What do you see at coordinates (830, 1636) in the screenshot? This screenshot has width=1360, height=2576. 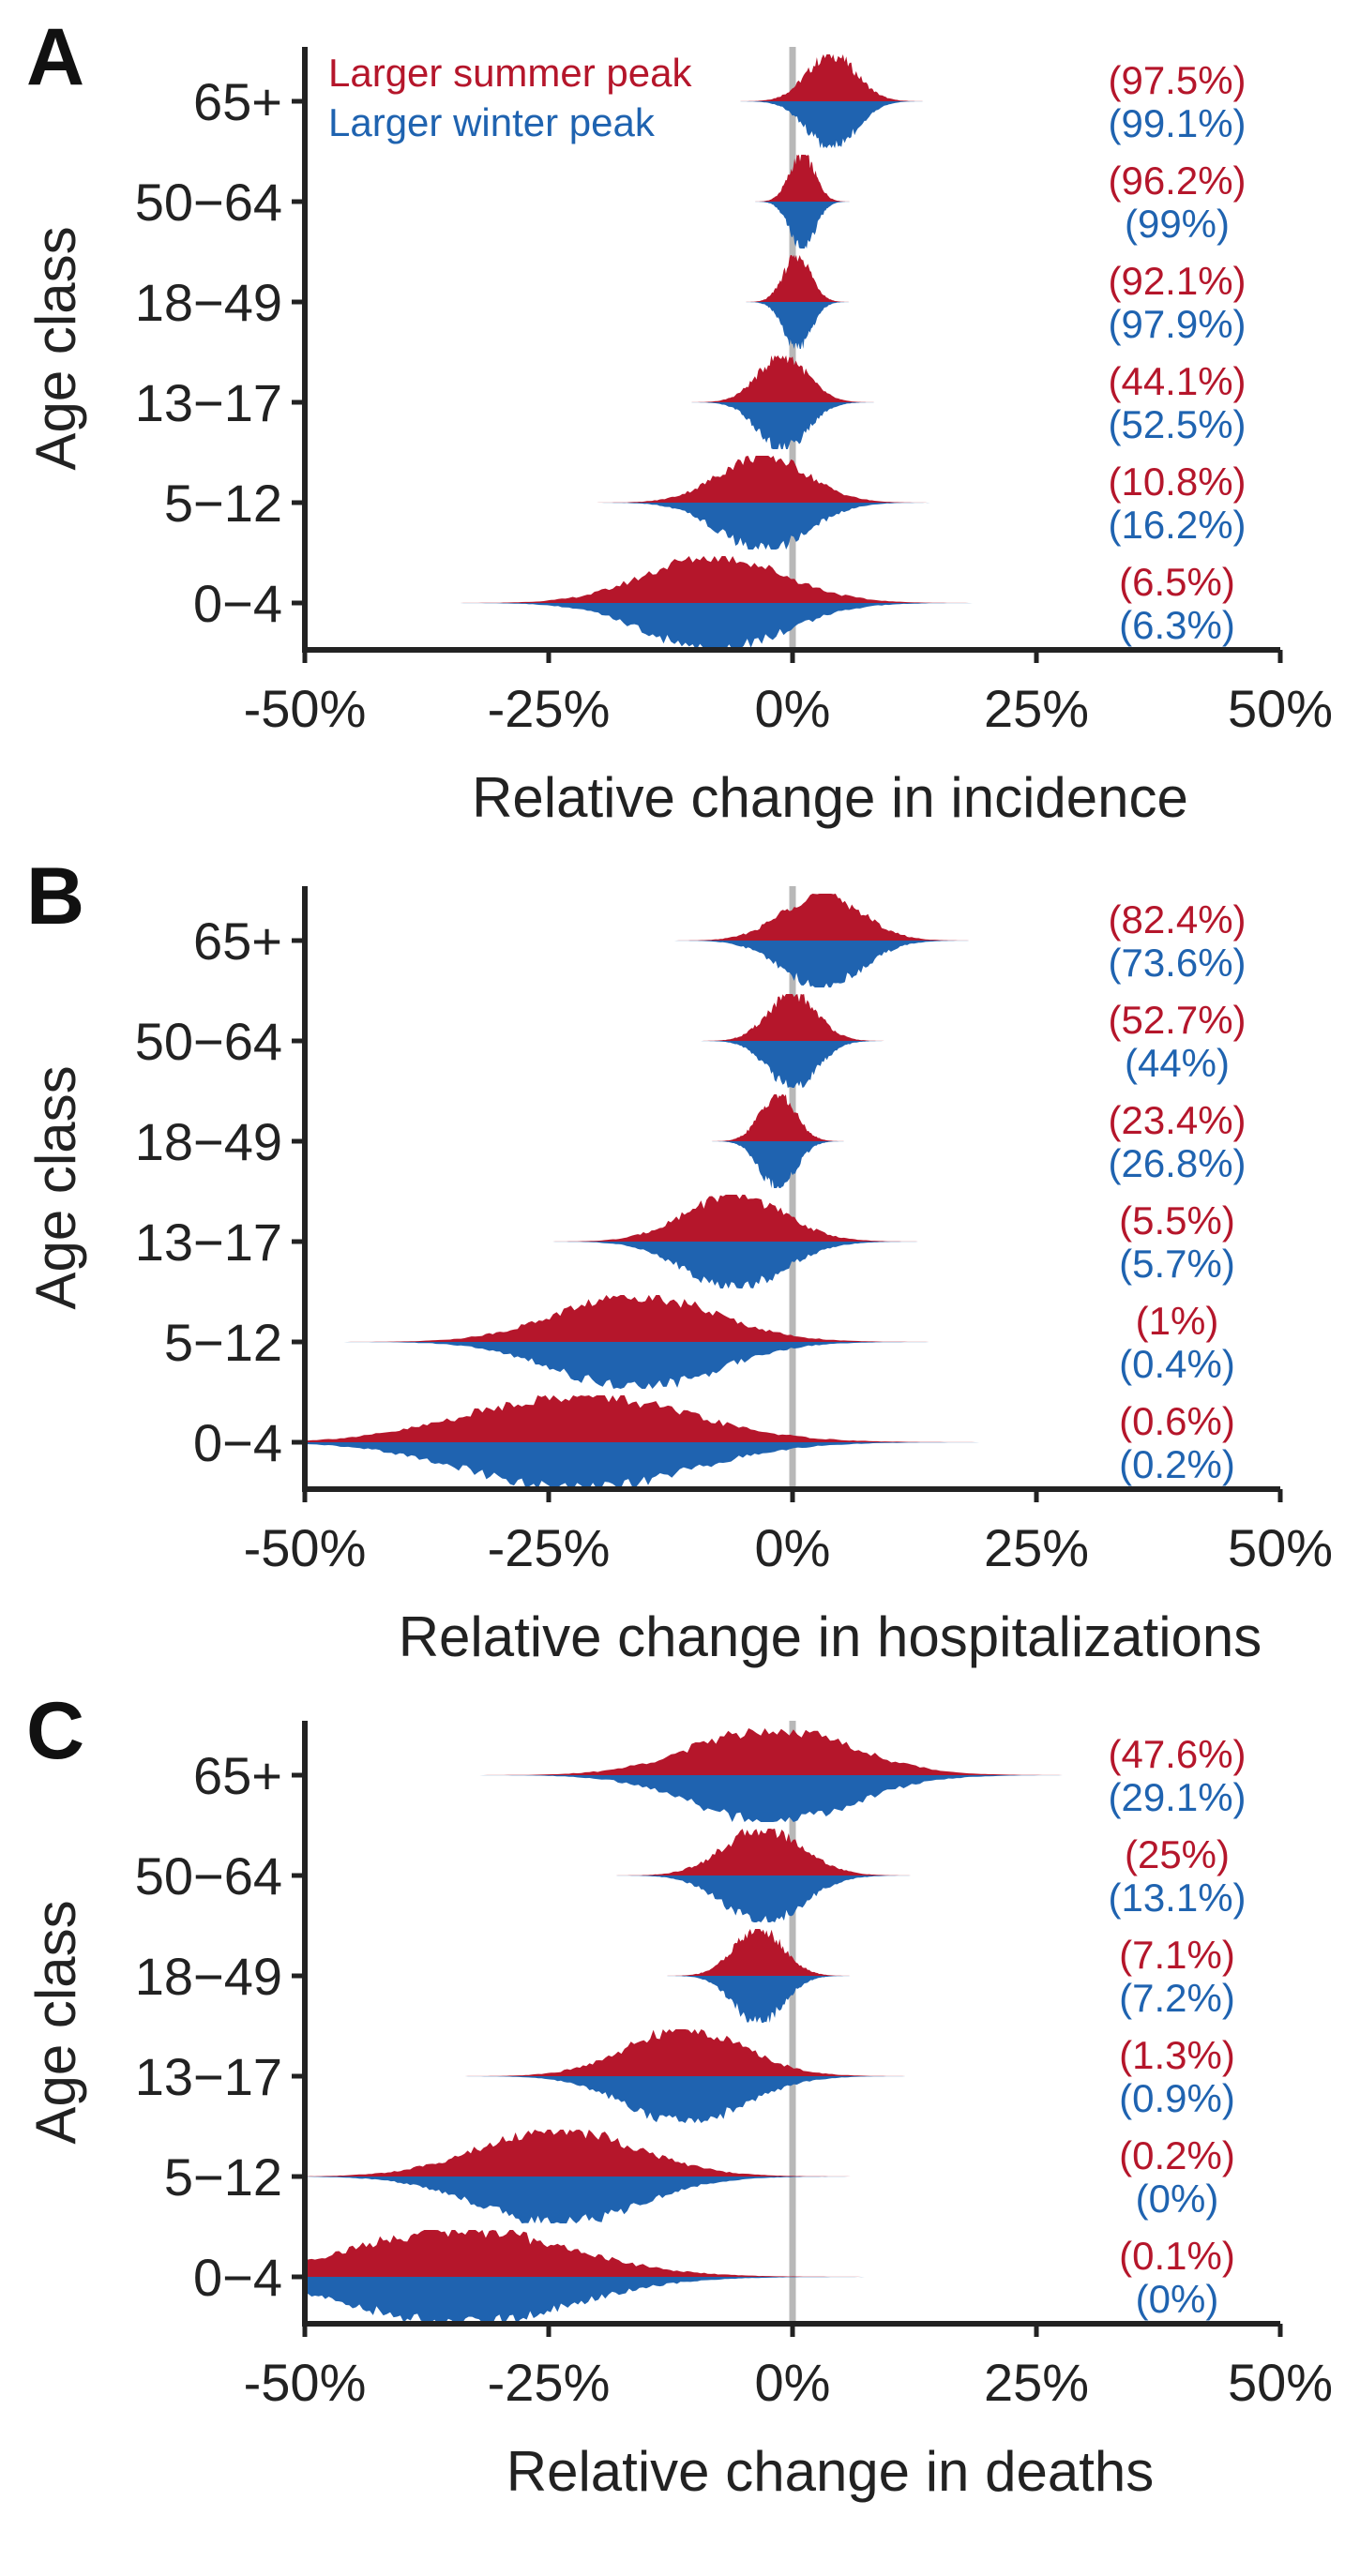 I see `x-axis-title: Relative change in hospitalizations` at bounding box center [830, 1636].